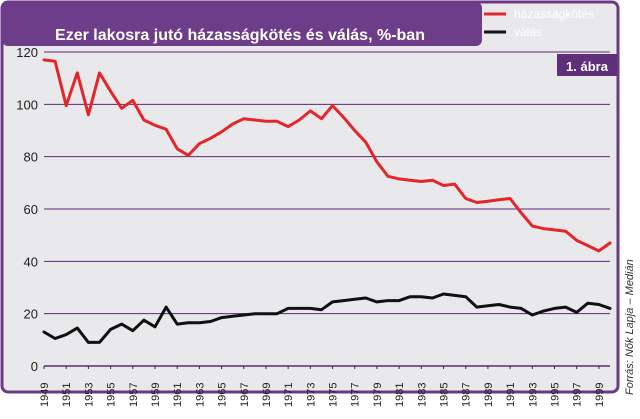 Image resolution: width=640 pixels, height=419 pixels. Describe the element at coordinates (31, 209) in the screenshot. I see `y-tick-label: 60` at that location.